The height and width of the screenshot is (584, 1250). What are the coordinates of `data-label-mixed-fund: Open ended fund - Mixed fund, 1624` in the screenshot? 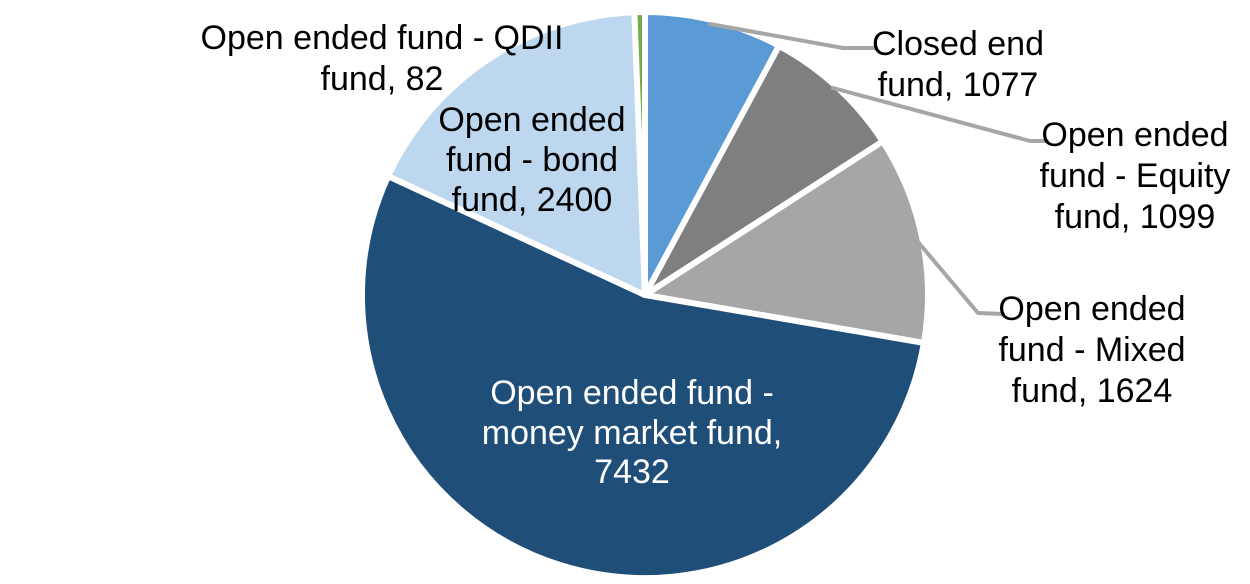 It's located at (1091, 350).